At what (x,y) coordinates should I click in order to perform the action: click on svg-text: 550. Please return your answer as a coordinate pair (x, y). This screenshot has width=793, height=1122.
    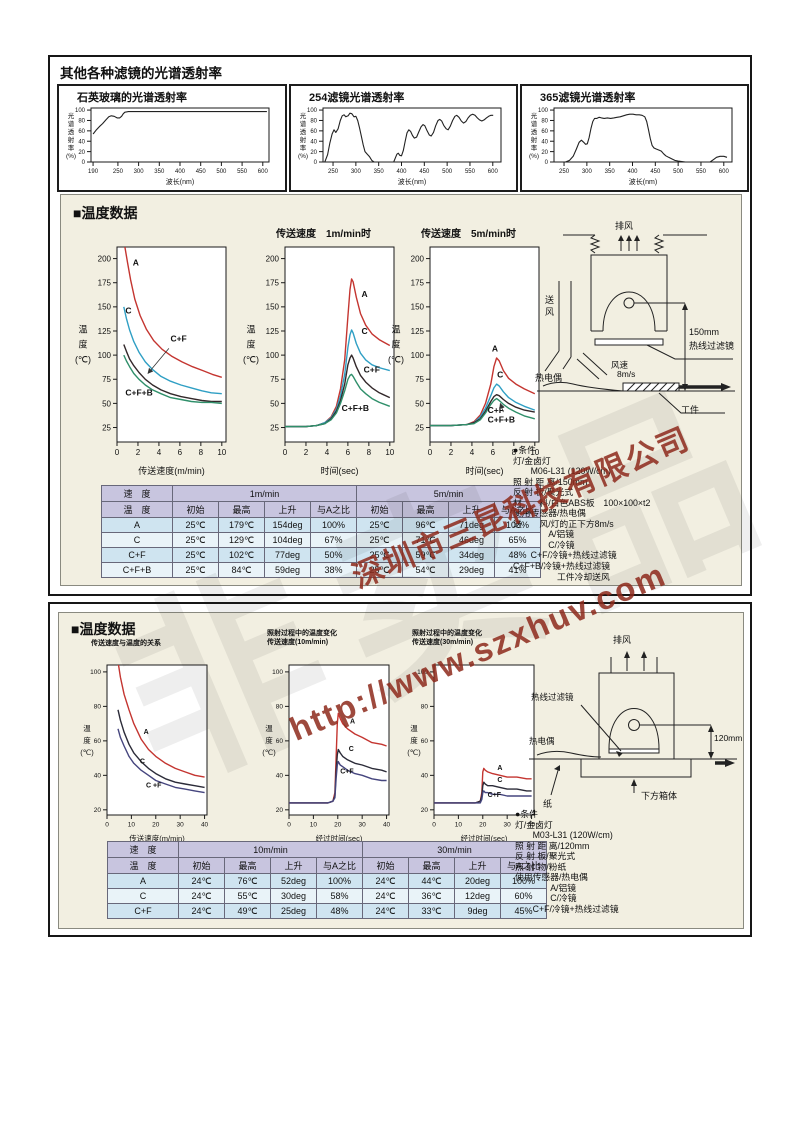
    Looking at the image, I should click on (701, 172).